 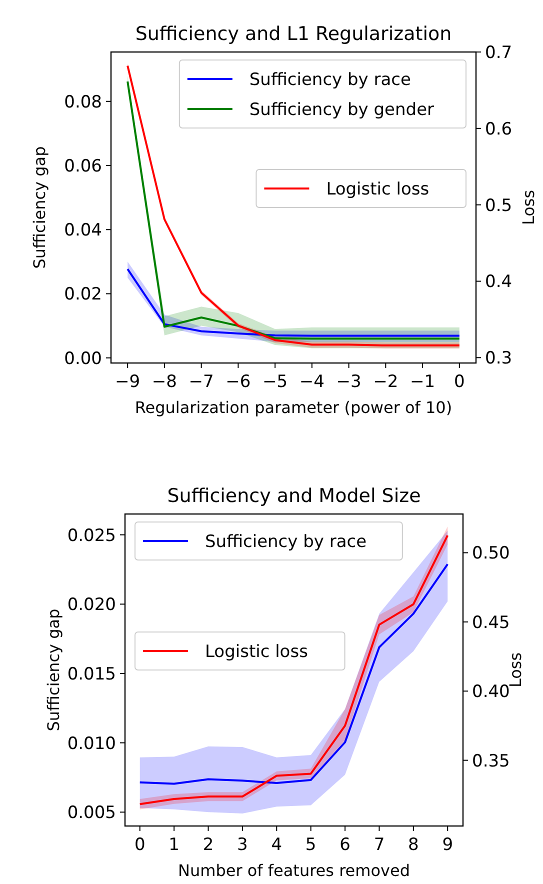 What do you see at coordinates (311, 382) in the screenshot?
I see `x-tick-label: −4` at bounding box center [311, 382].